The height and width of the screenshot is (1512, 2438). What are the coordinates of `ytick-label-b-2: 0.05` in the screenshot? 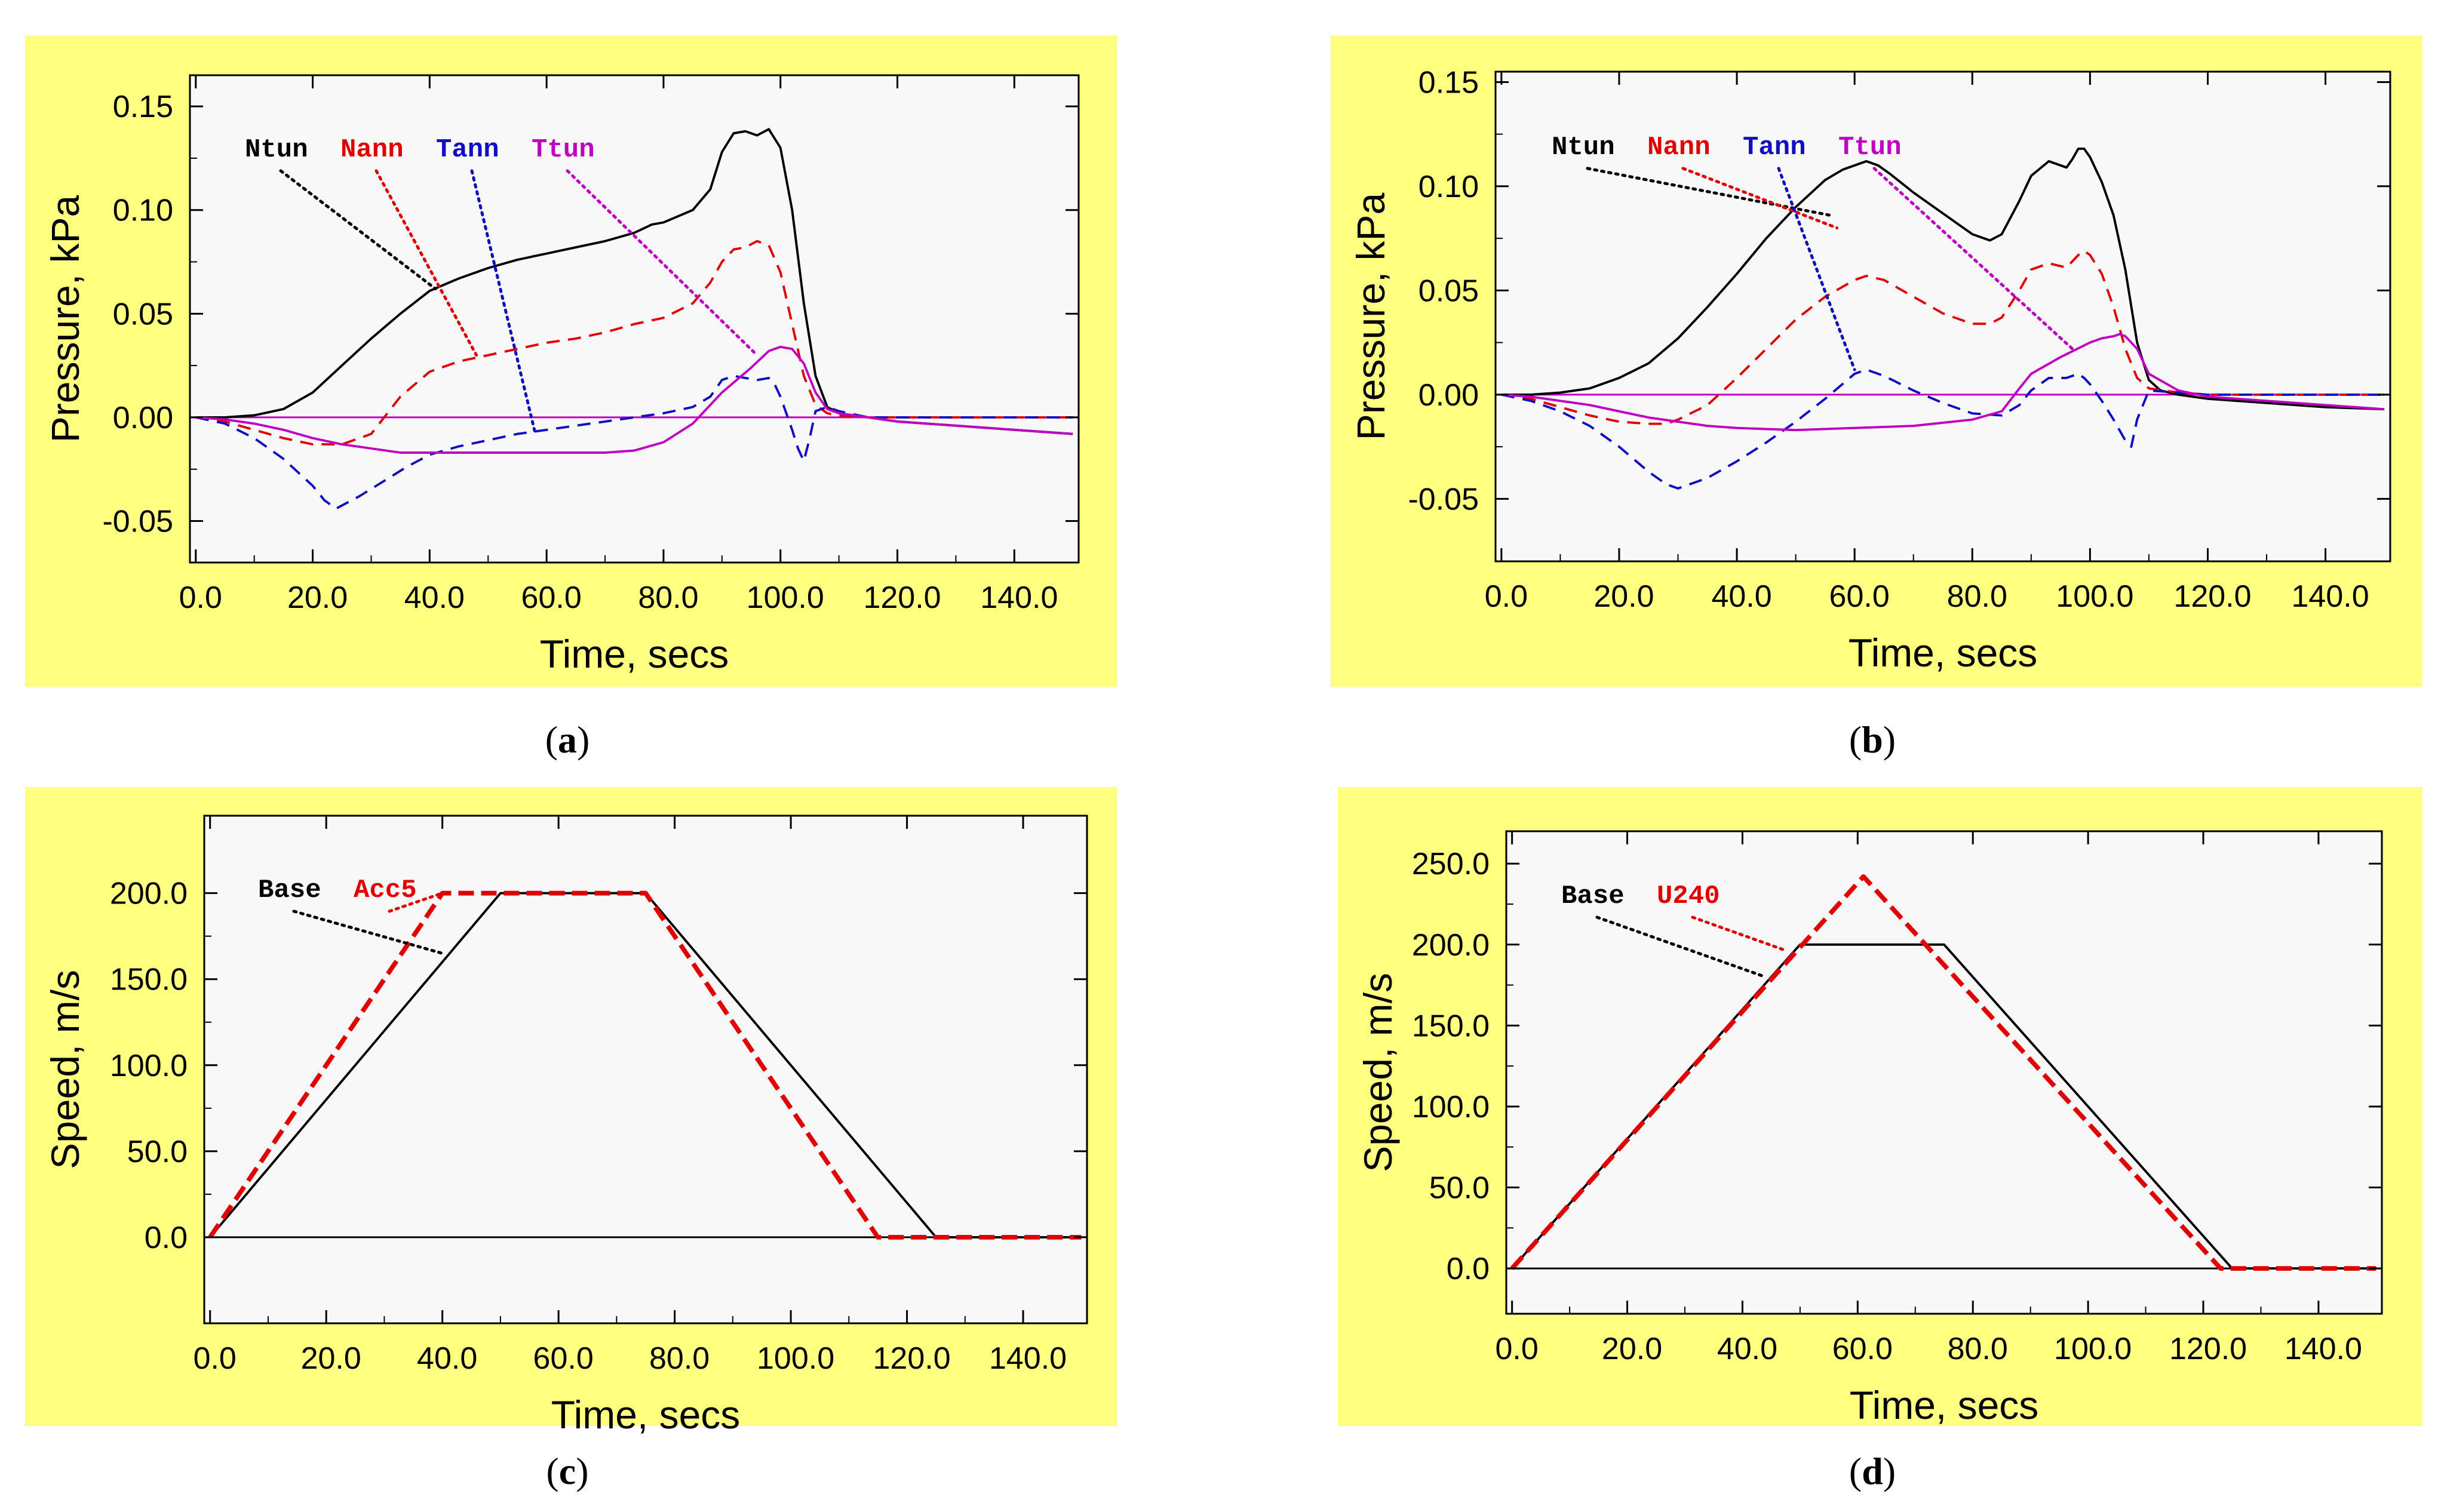 It's located at (1448, 290).